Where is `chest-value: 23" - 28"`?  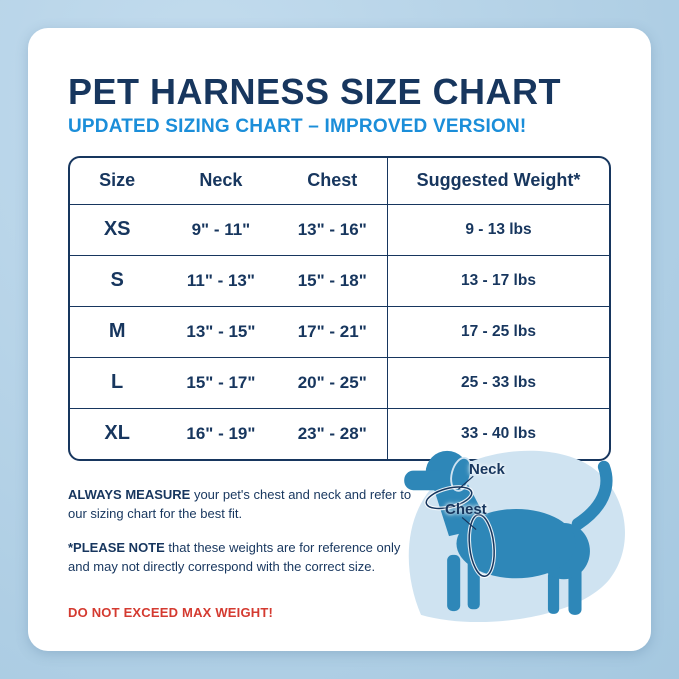 chest-value: 23" - 28" is located at coordinates (333, 433).